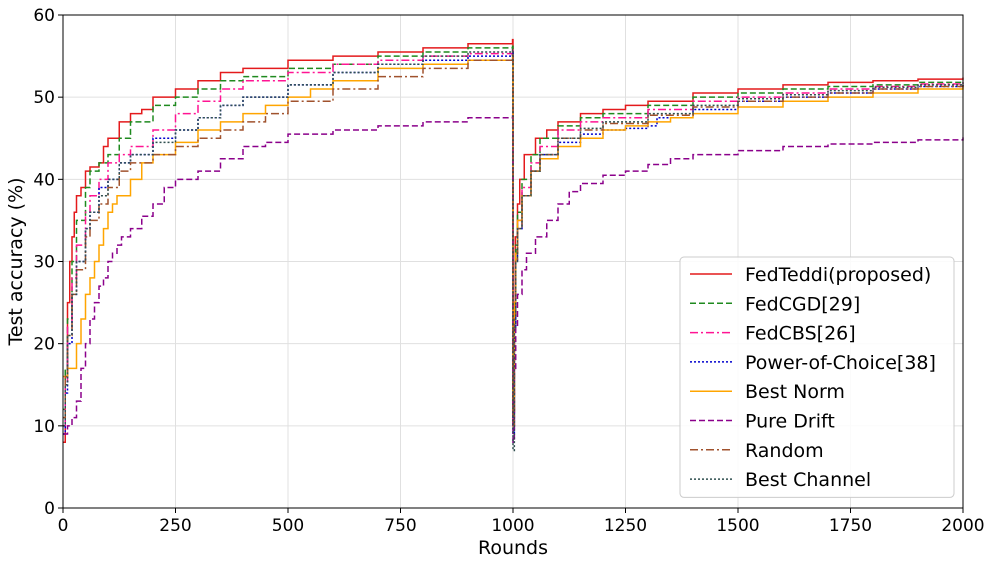 The width and height of the screenshot is (996, 565). What do you see at coordinates (288, 526) in the screenshot?
I see `x-tick-label: 500` at bounding box center [288, 526].